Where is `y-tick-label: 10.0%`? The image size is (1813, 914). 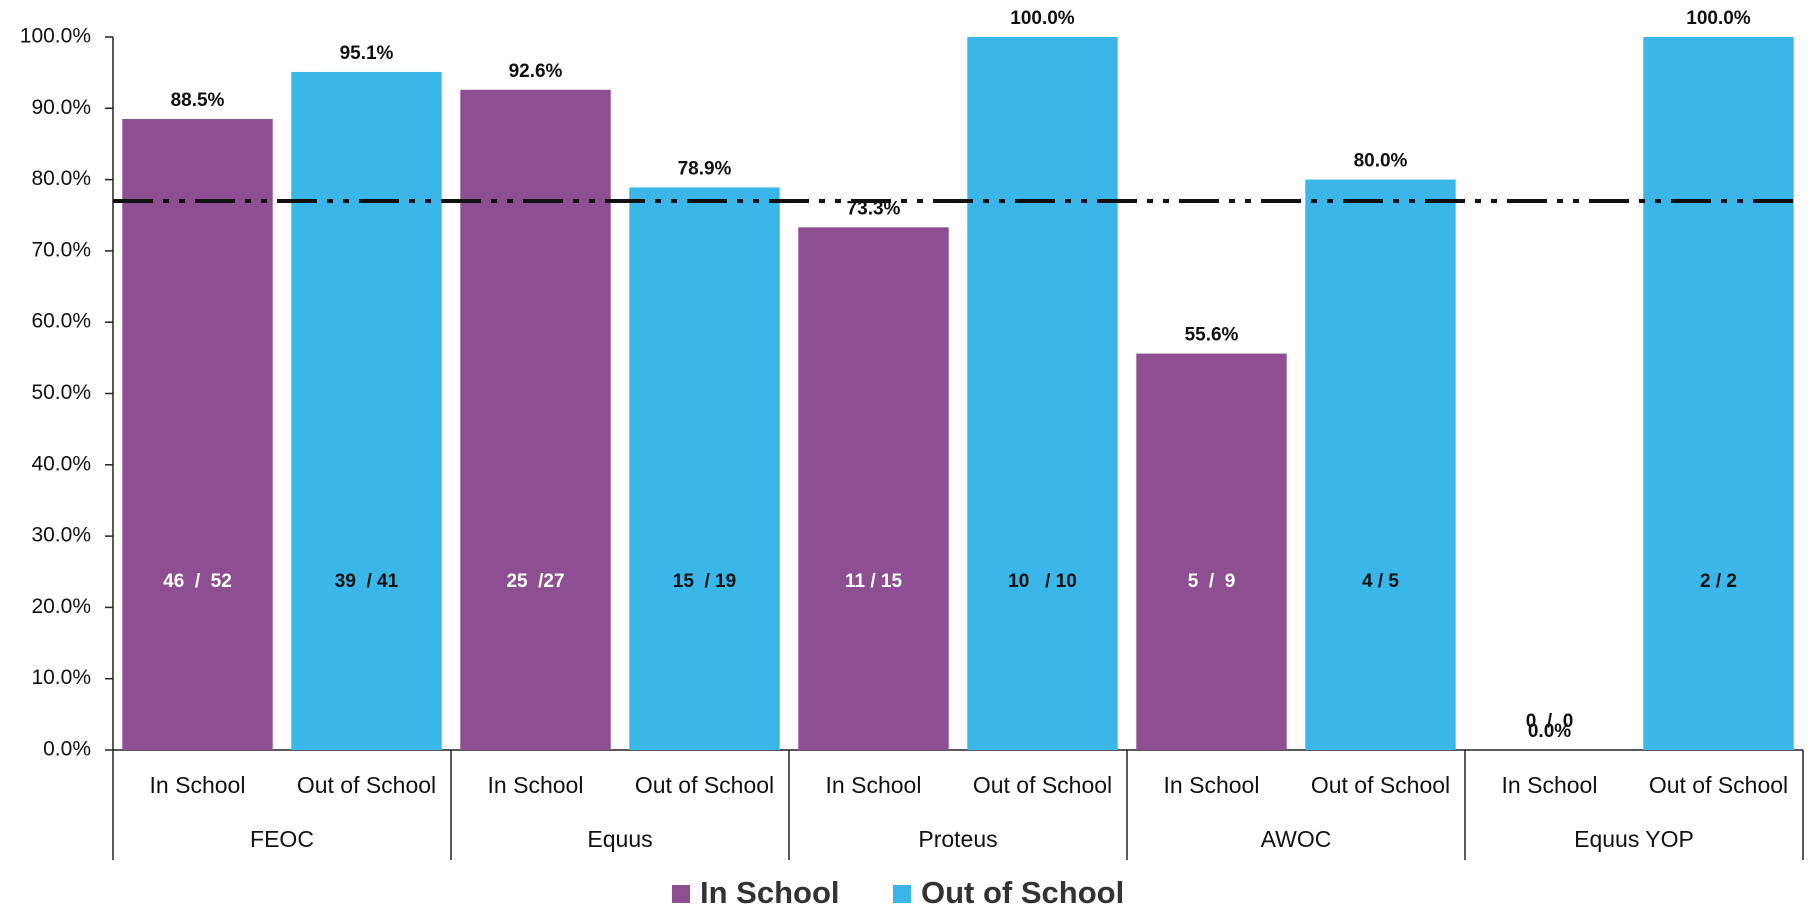
y-tick-label: 10.0% is located at coordinates (61, 677).